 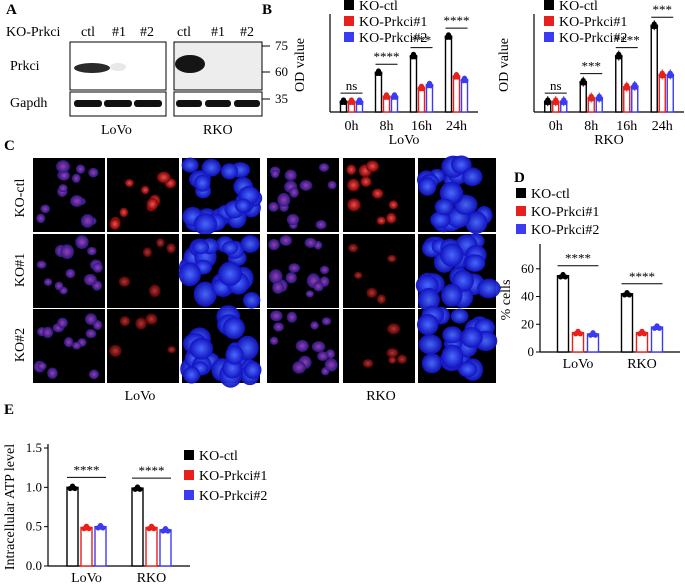 What do you see at coordinates (379, 346) in the screenshot?
I see `micro-tile` at bounding box center [379, 346].